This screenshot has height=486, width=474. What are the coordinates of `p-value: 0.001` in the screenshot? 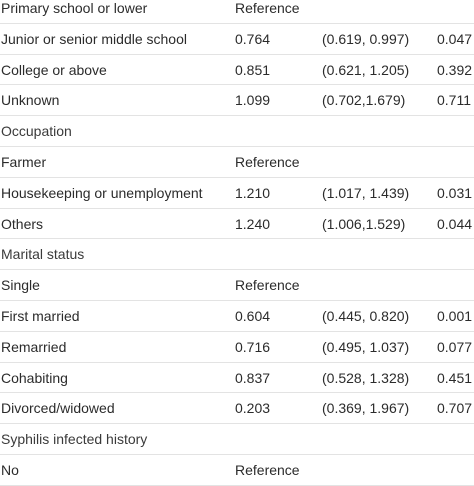 It's located at (455, 315).